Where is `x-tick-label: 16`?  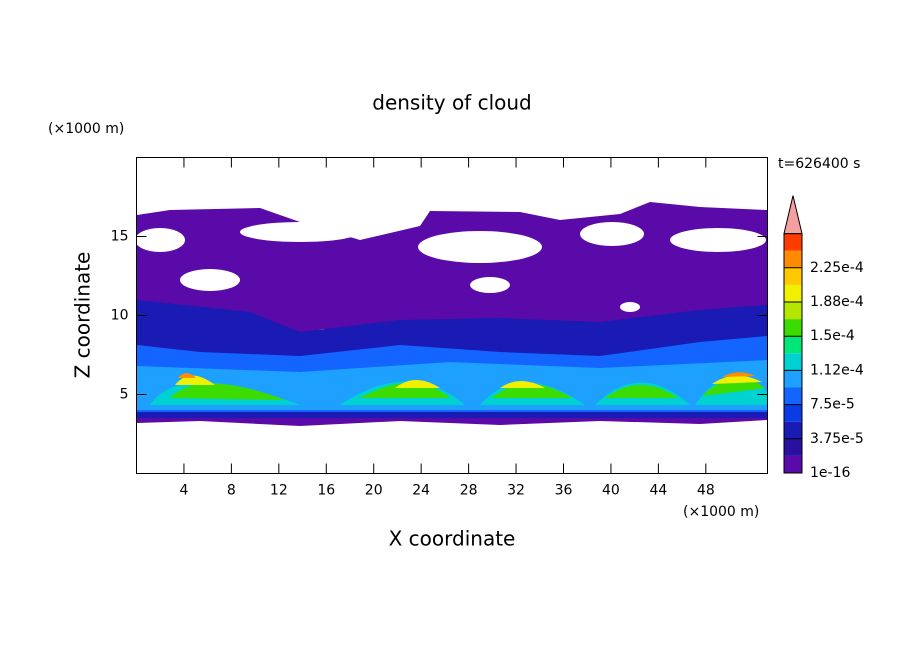 x-tick-label: 16 is located at coordinates (326, 491).